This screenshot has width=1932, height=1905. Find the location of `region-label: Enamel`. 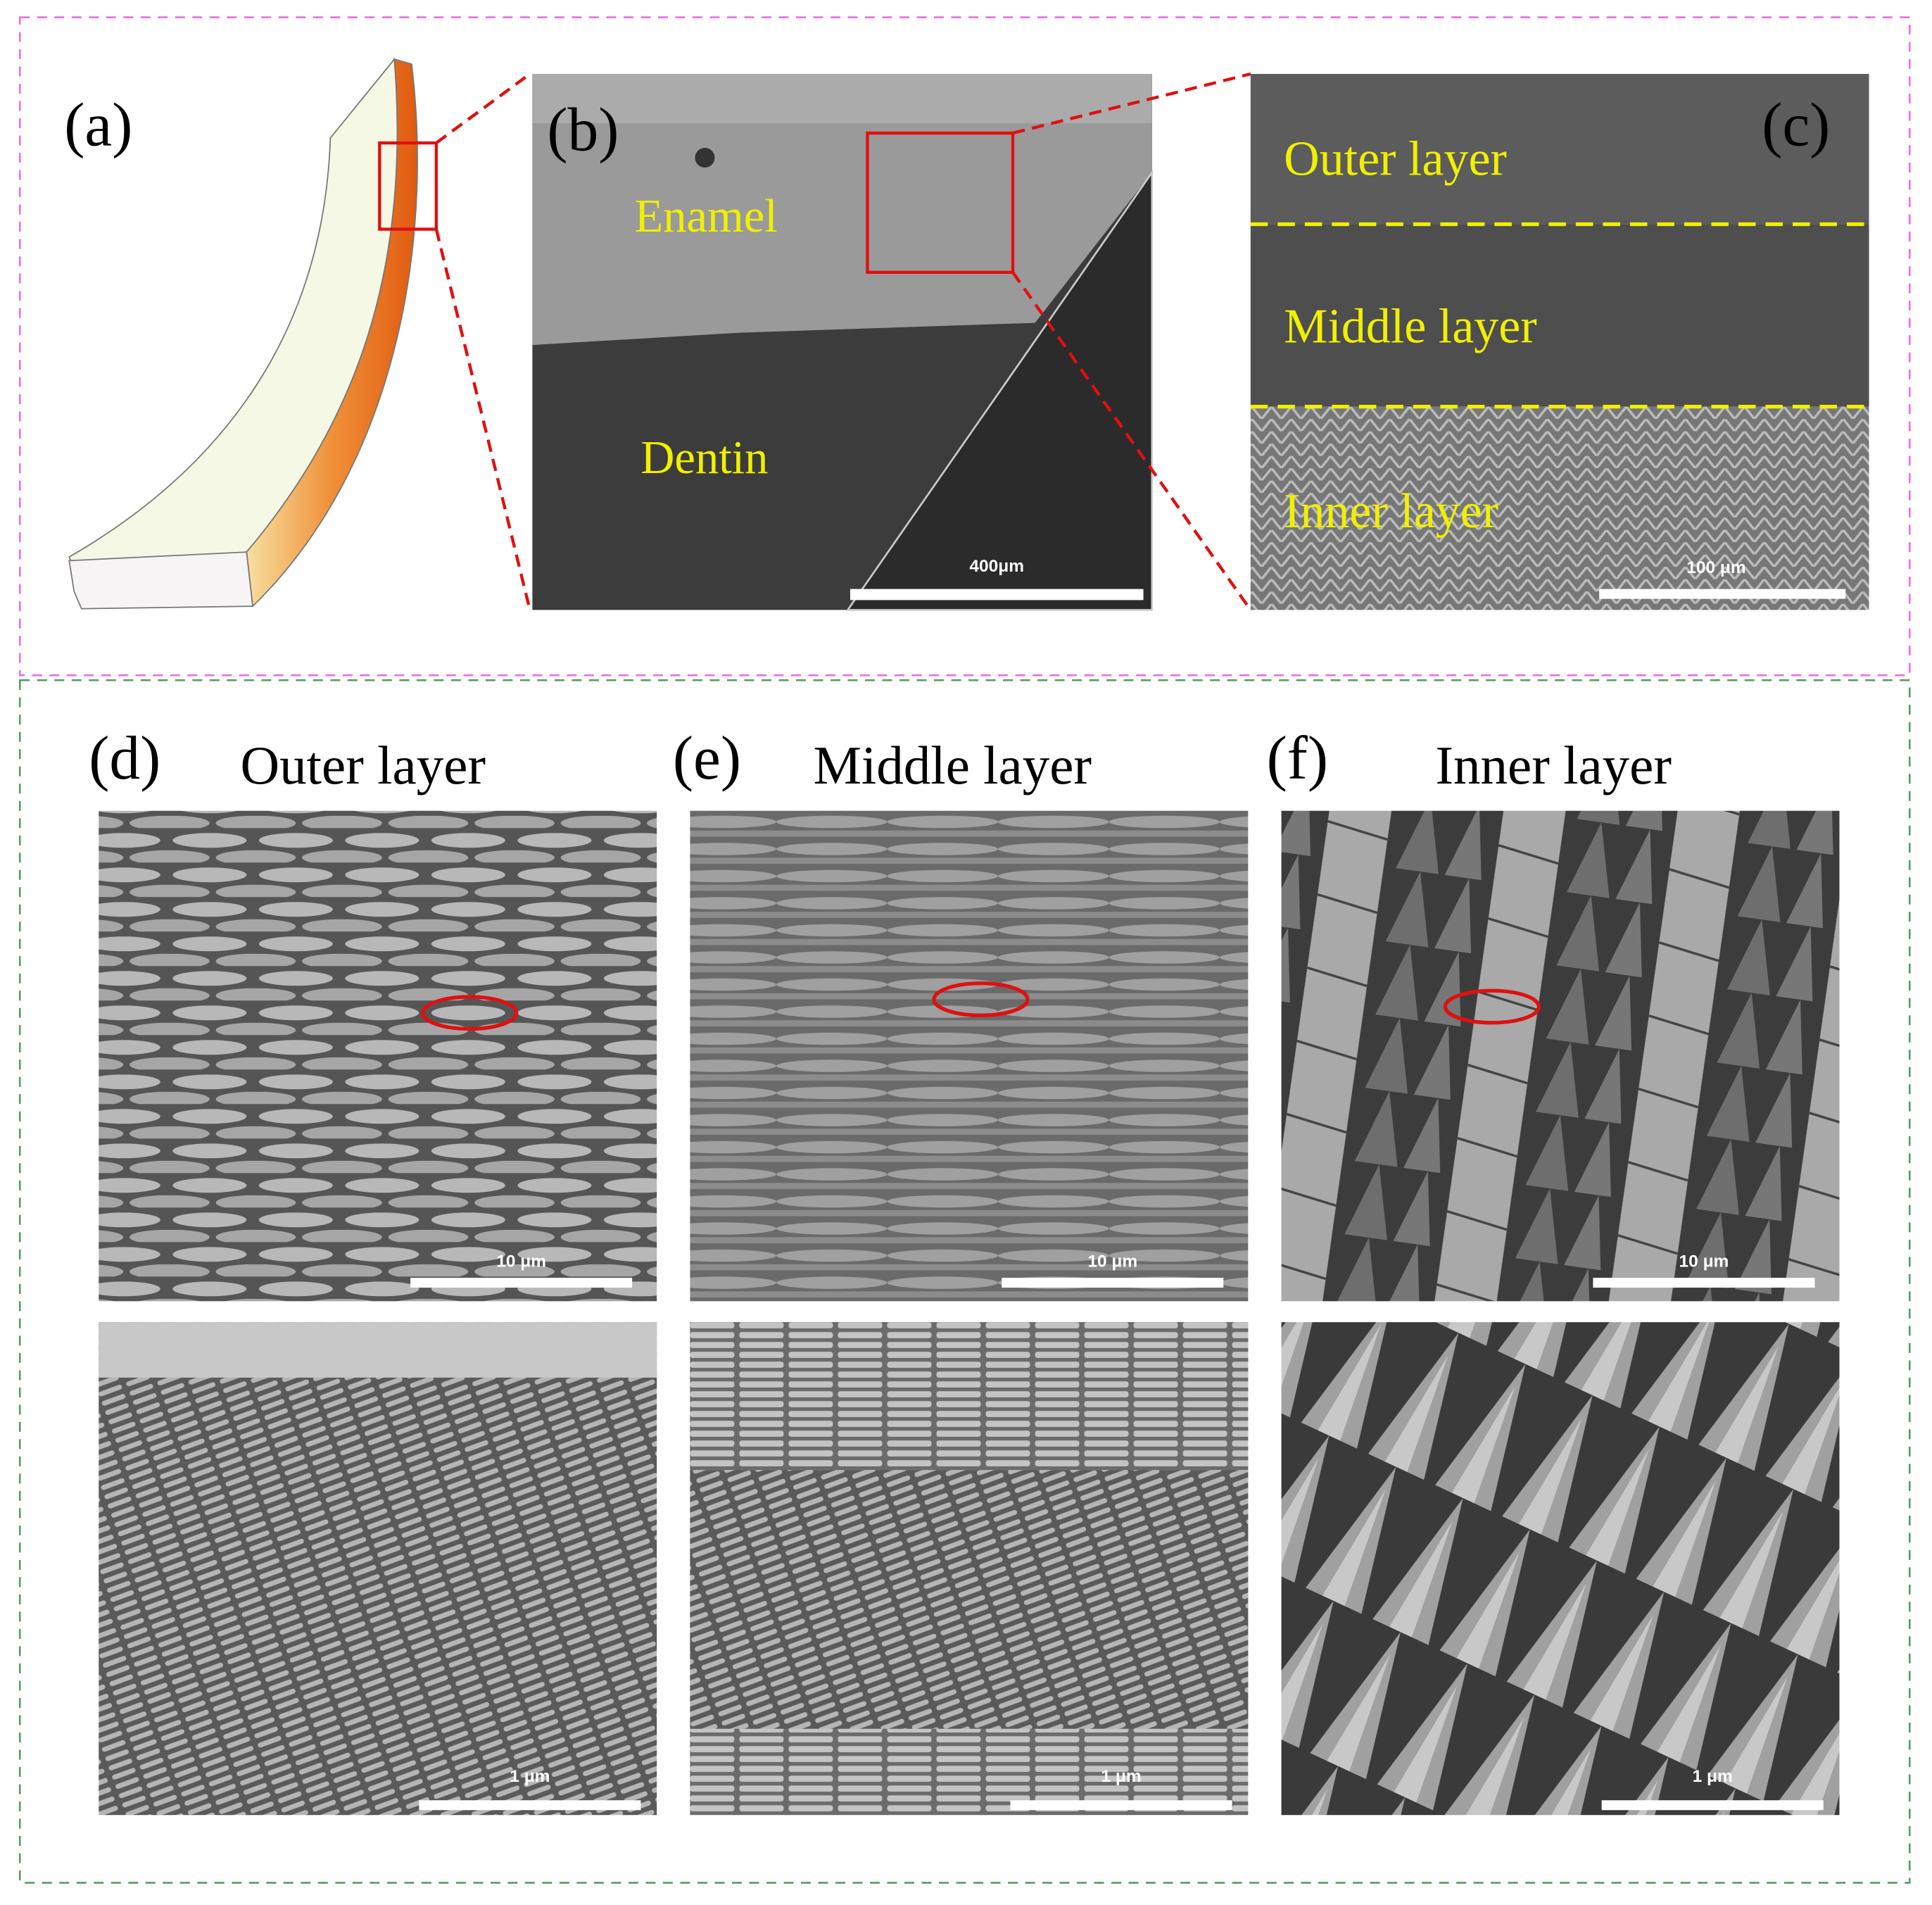

region-label: Enamel is located at coordinates (706, 216).